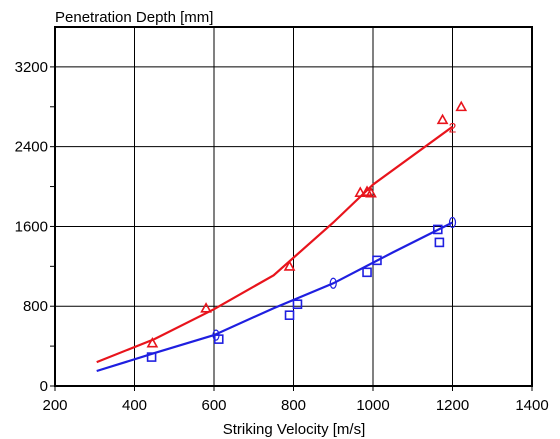 Image resolution: width=560 pixels, height=439 pixels. What do you see at coordinates (531, 405) in the screenshot?
I see `x-tick-label: 1400` at bounding box center [531, 405].